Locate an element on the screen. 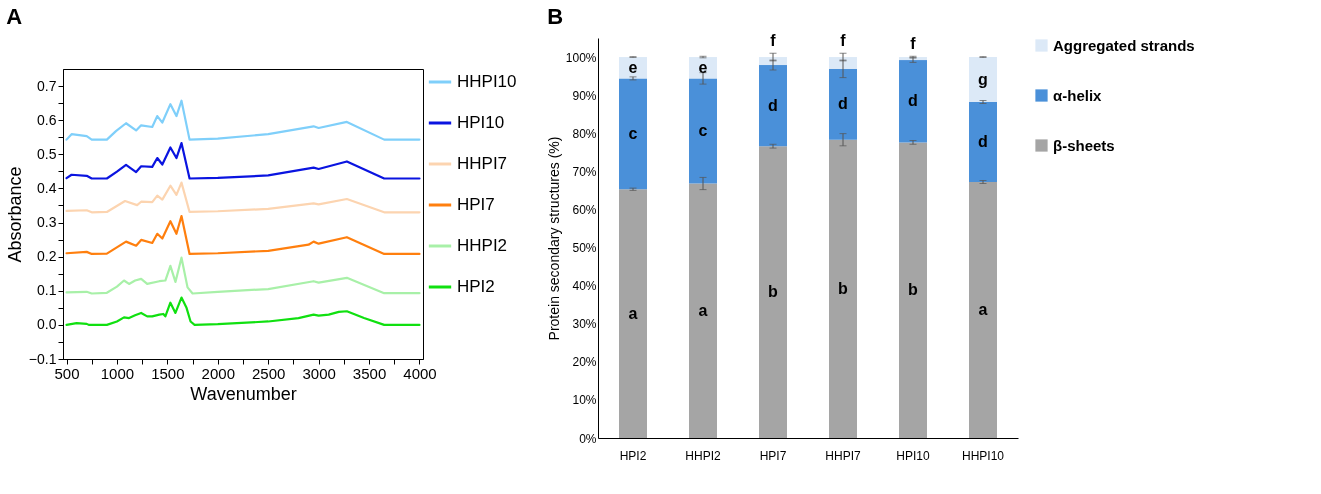 This screenshot has width=1321, height=494. x-tick-label: 2500 is located at coordinates (269, 373).